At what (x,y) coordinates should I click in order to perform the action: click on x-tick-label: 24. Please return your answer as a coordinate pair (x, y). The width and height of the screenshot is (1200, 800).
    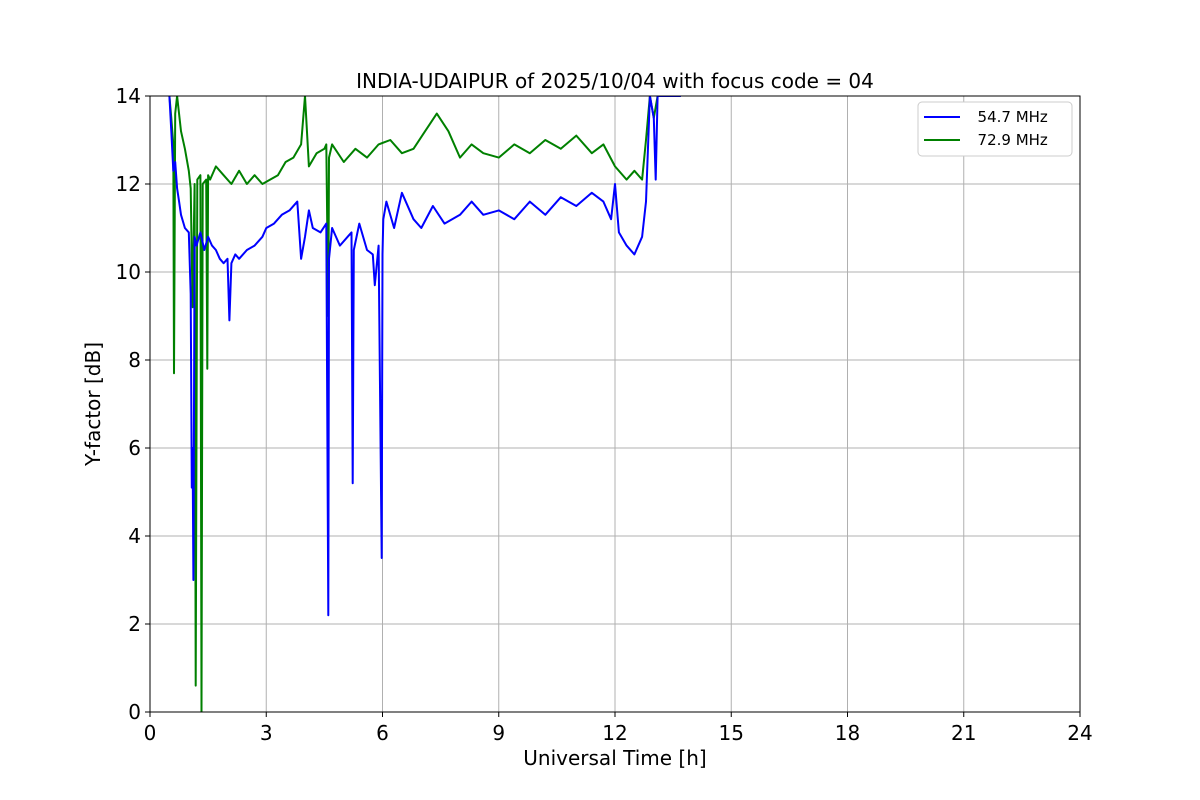
    Looking at the image, I should click on (1079, 733).